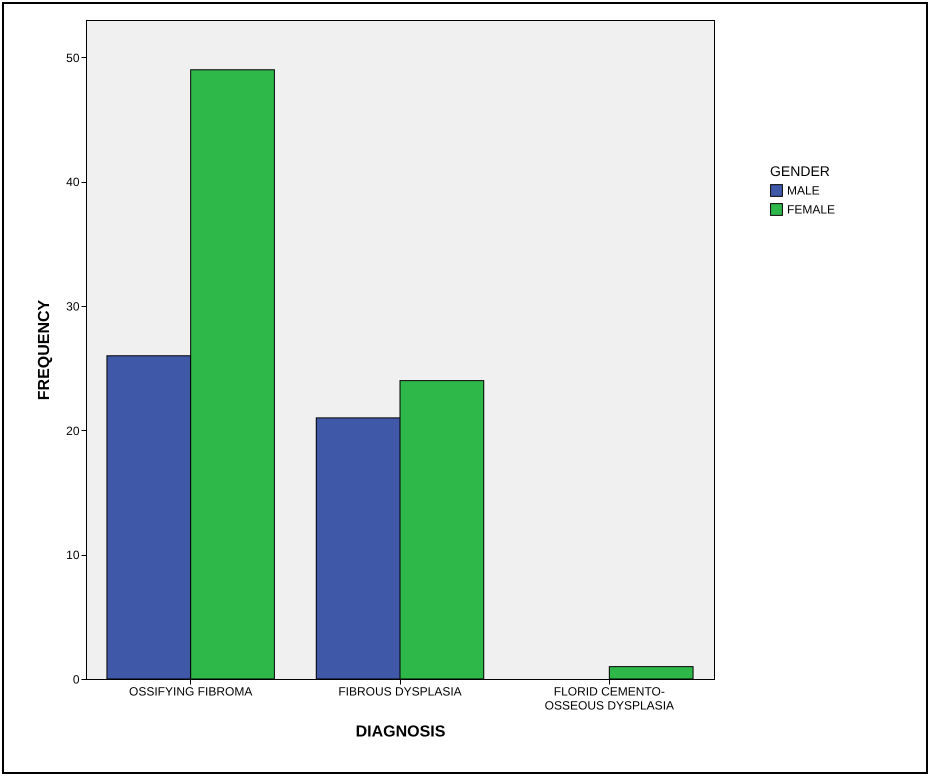  What do you see at coordinates (73, 306) in the screenshot?
I see `y-tick-label: 30` at bounding box center [73, 306].